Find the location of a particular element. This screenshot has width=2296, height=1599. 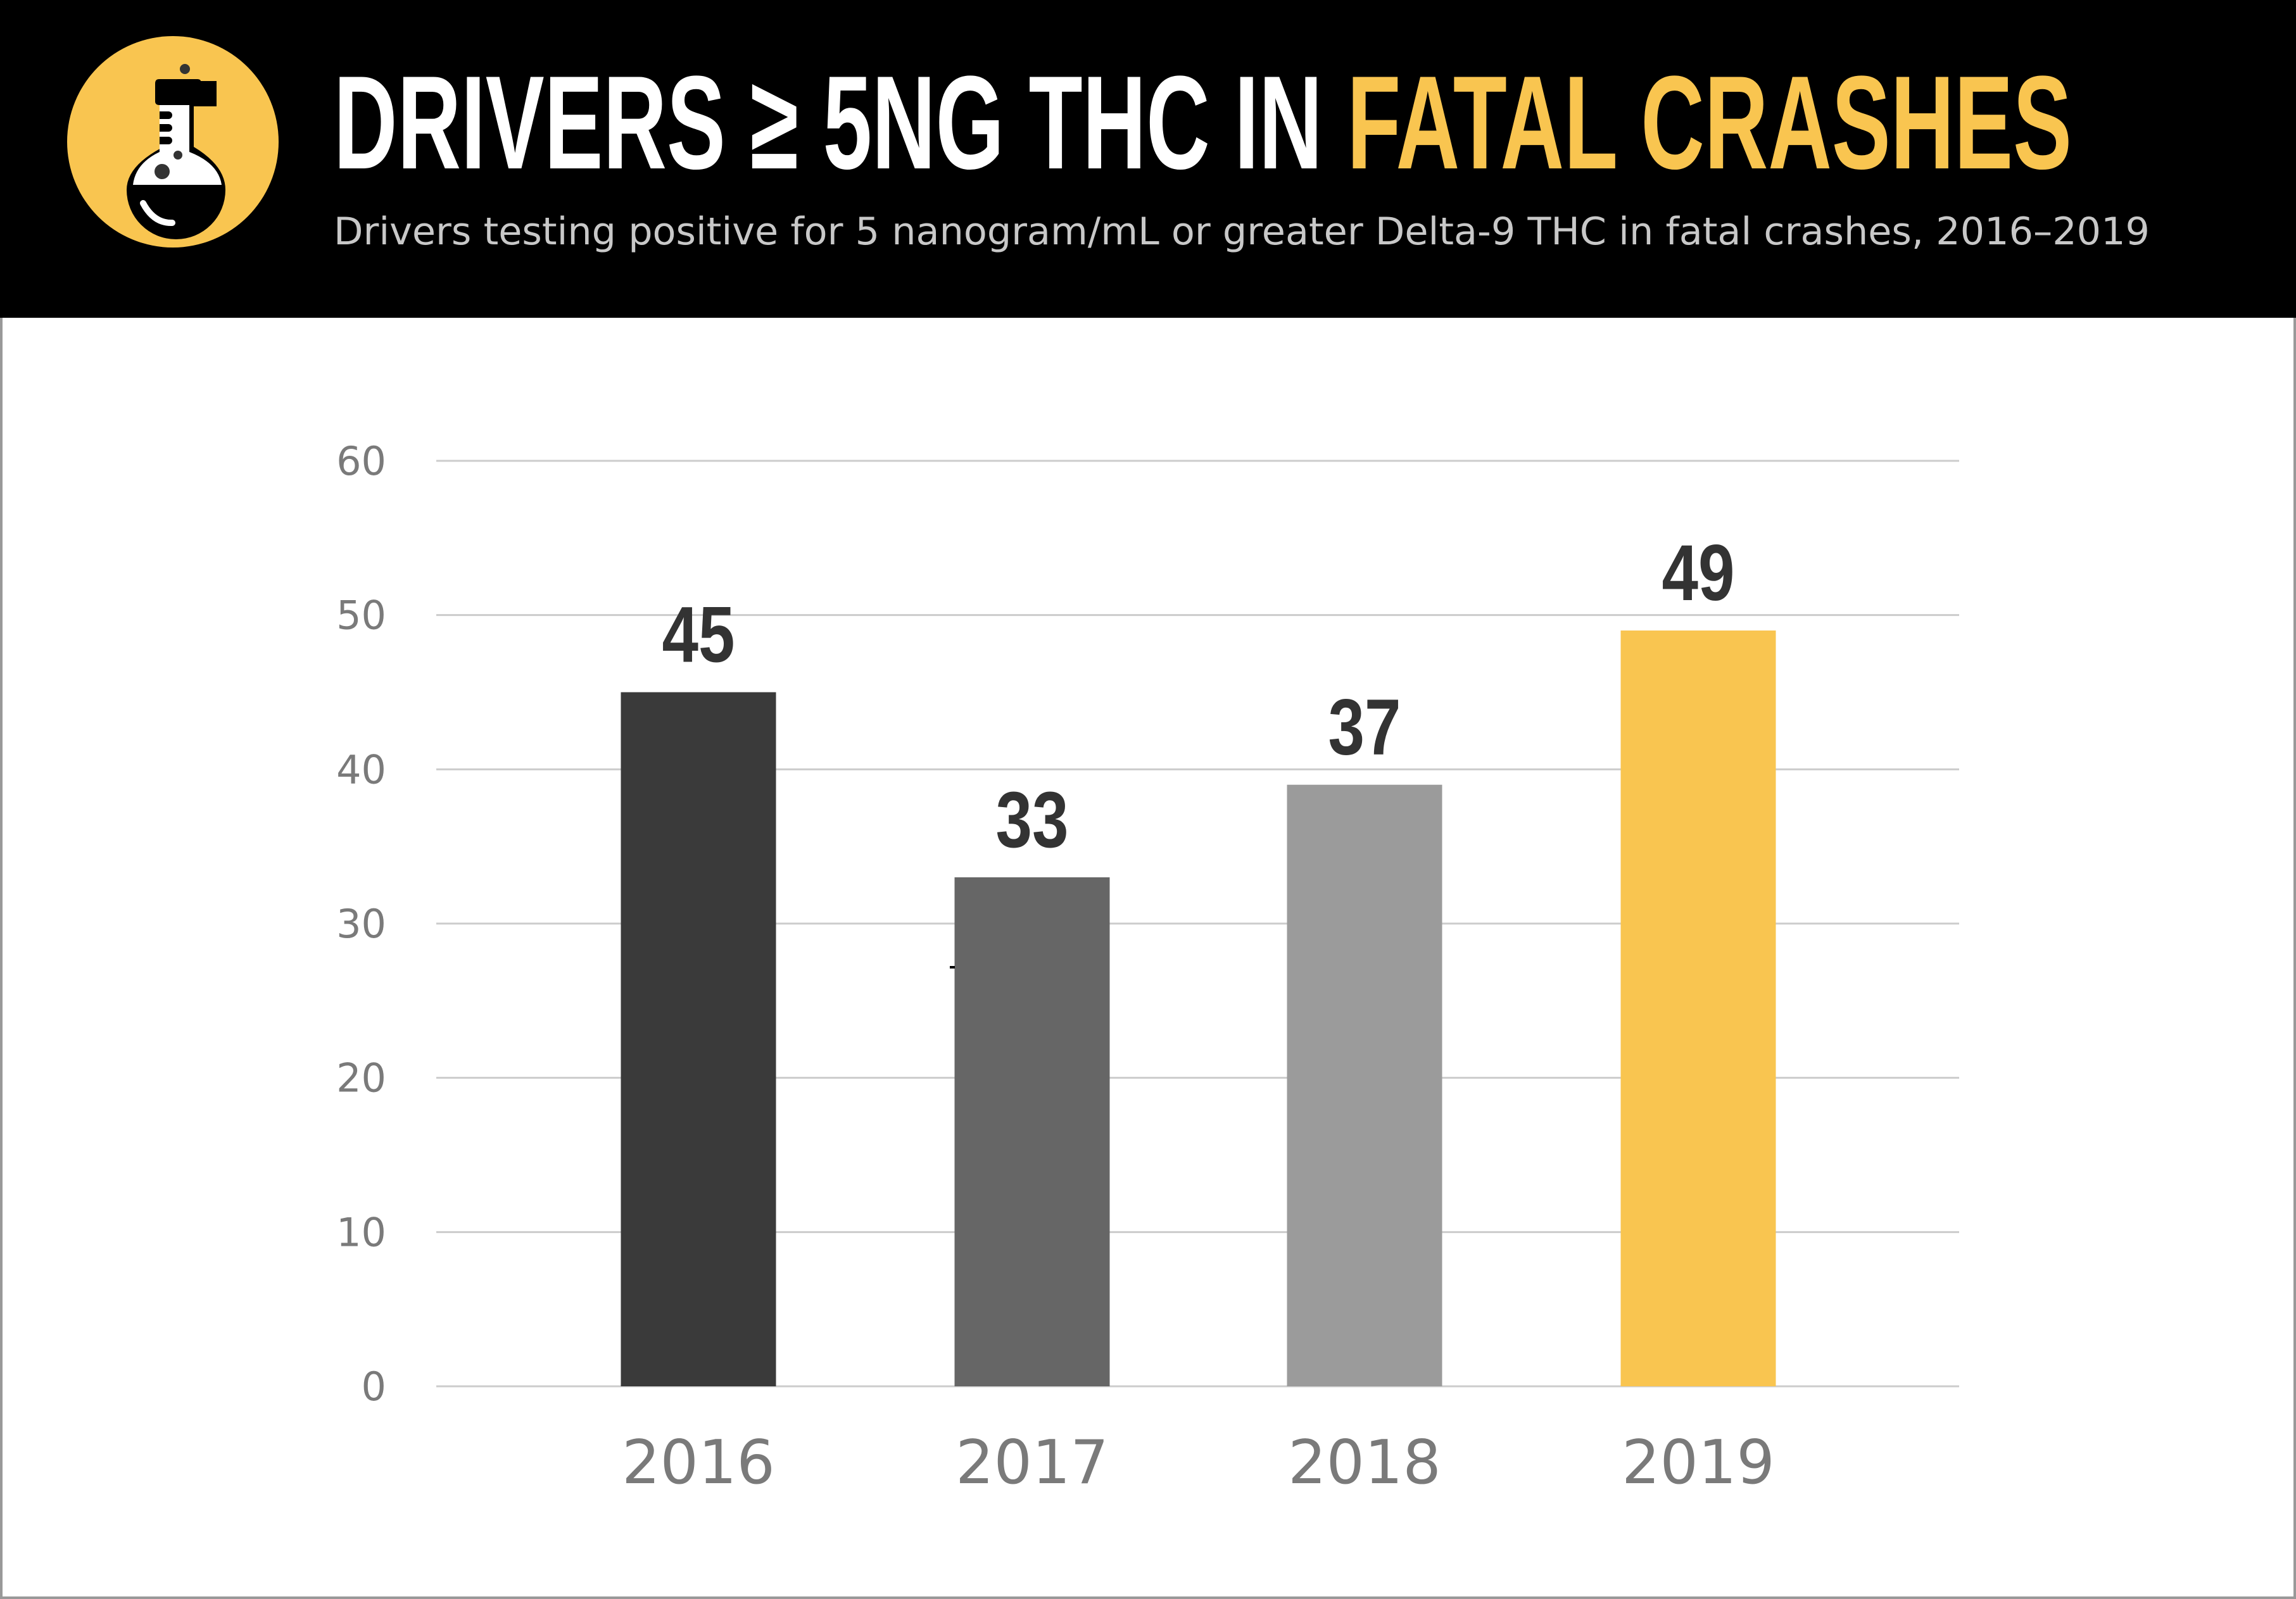

y-tick-label: 30 is located at coordinates (361, 924).